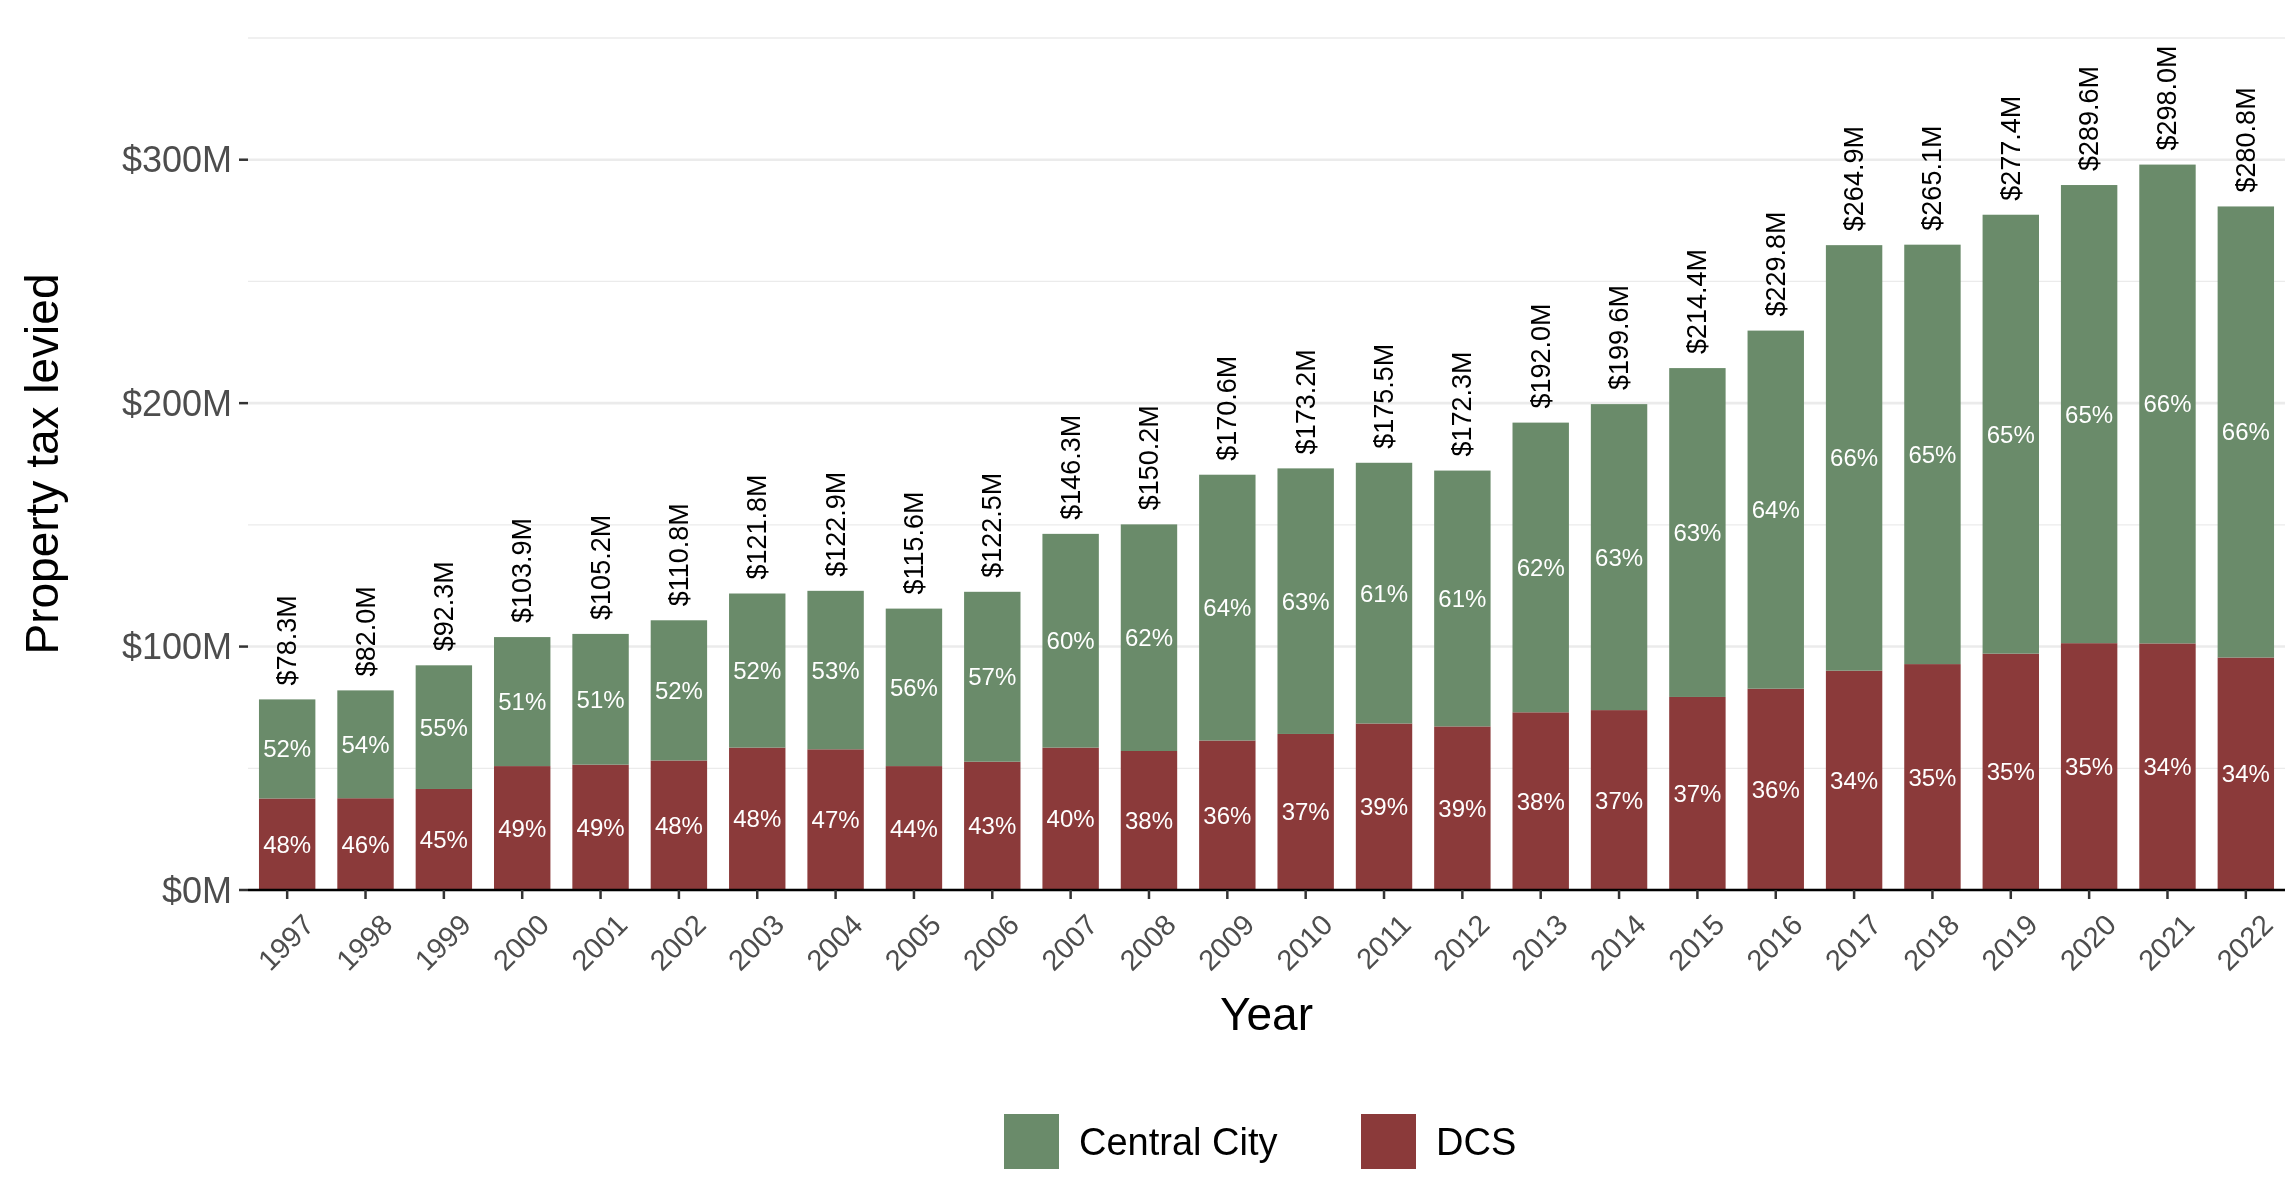  I want to click on total-label: $170.6M, so click(1227, 408).